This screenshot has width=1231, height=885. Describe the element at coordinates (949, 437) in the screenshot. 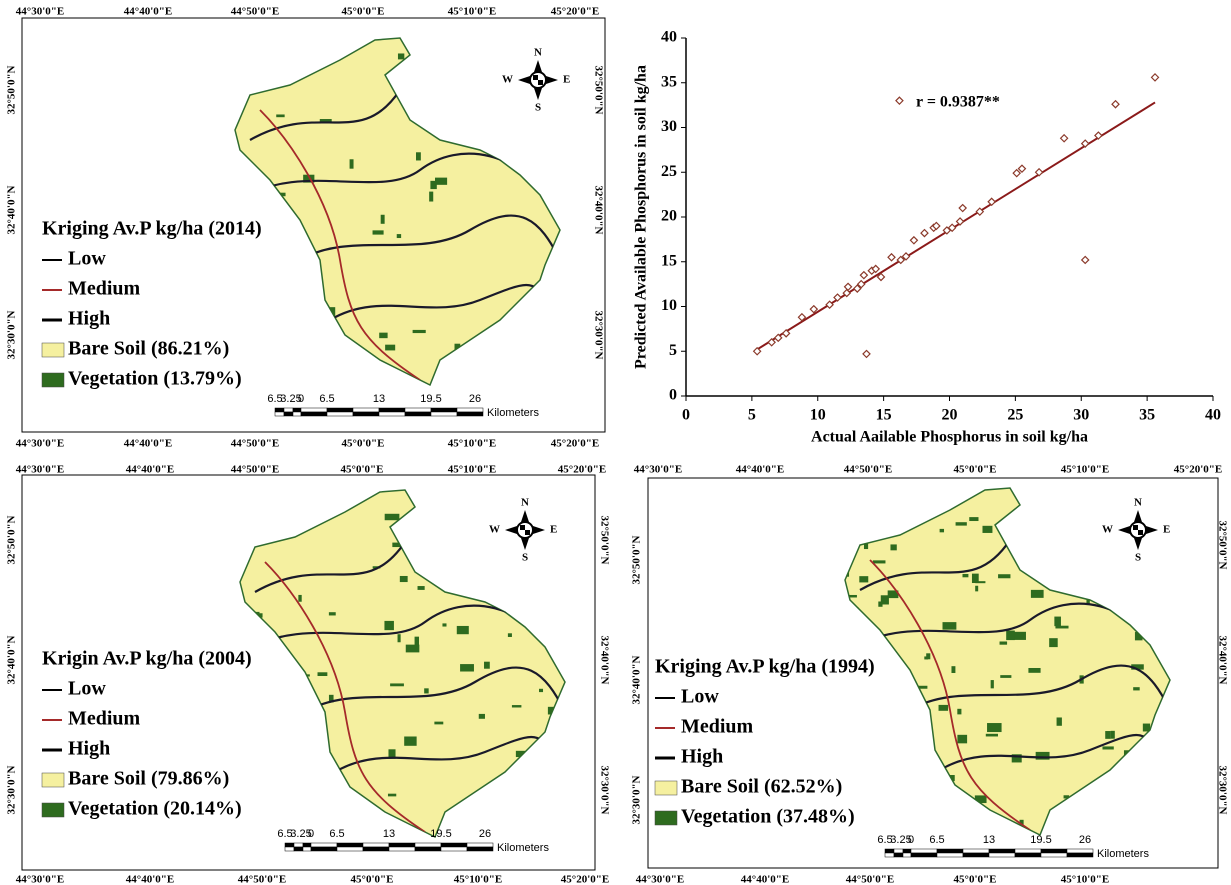

I see `x-axis-title: Actual Aailable Phosphorus in soil kg/ha` at that location.